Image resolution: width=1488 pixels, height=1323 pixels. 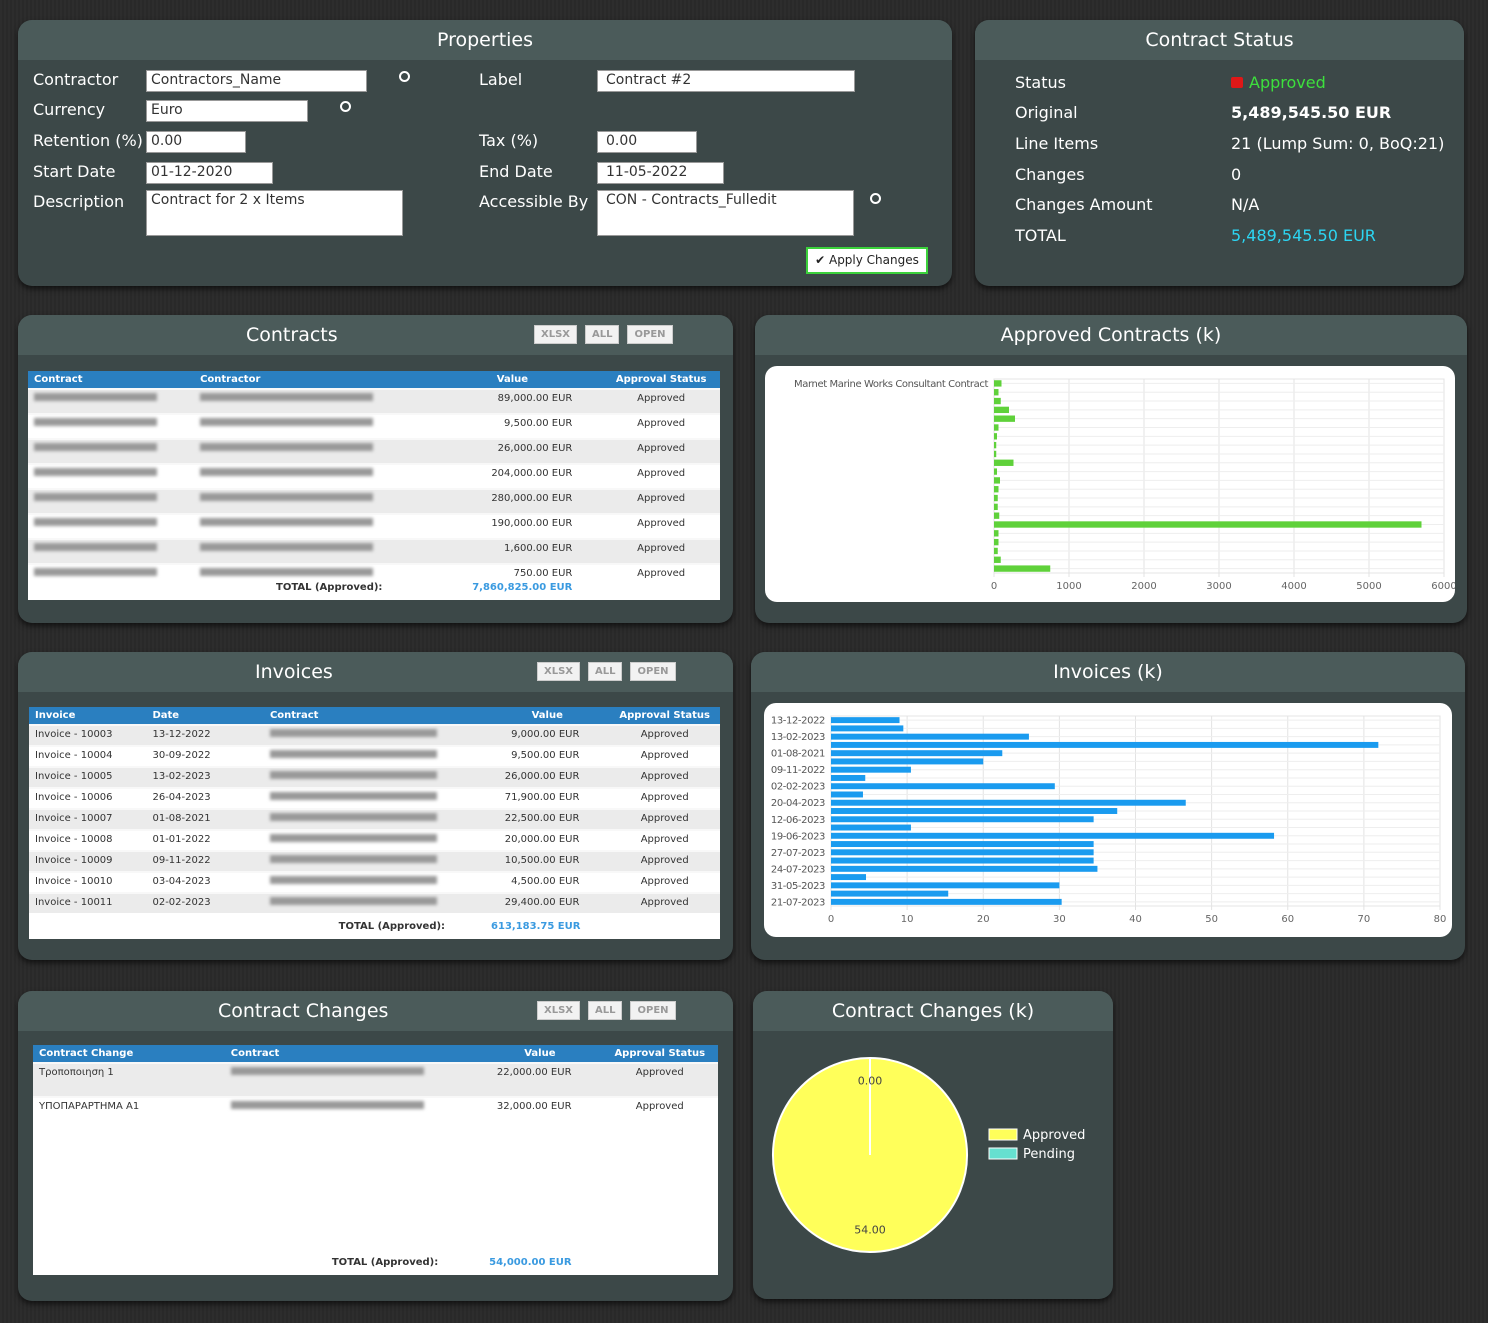 What do you see at coordinates (542, 797) in the screenshot?
I see `table-cell: 71,900.00 EUR` at bounding box center [542, 797].